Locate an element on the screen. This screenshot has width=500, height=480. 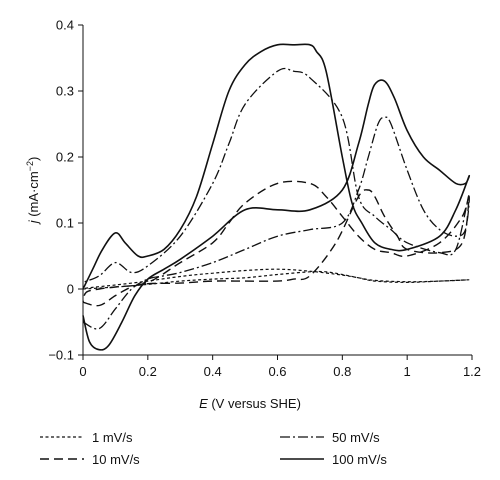
legend-label-10mv: 10 mV/s is located at coordinates (116, 459).